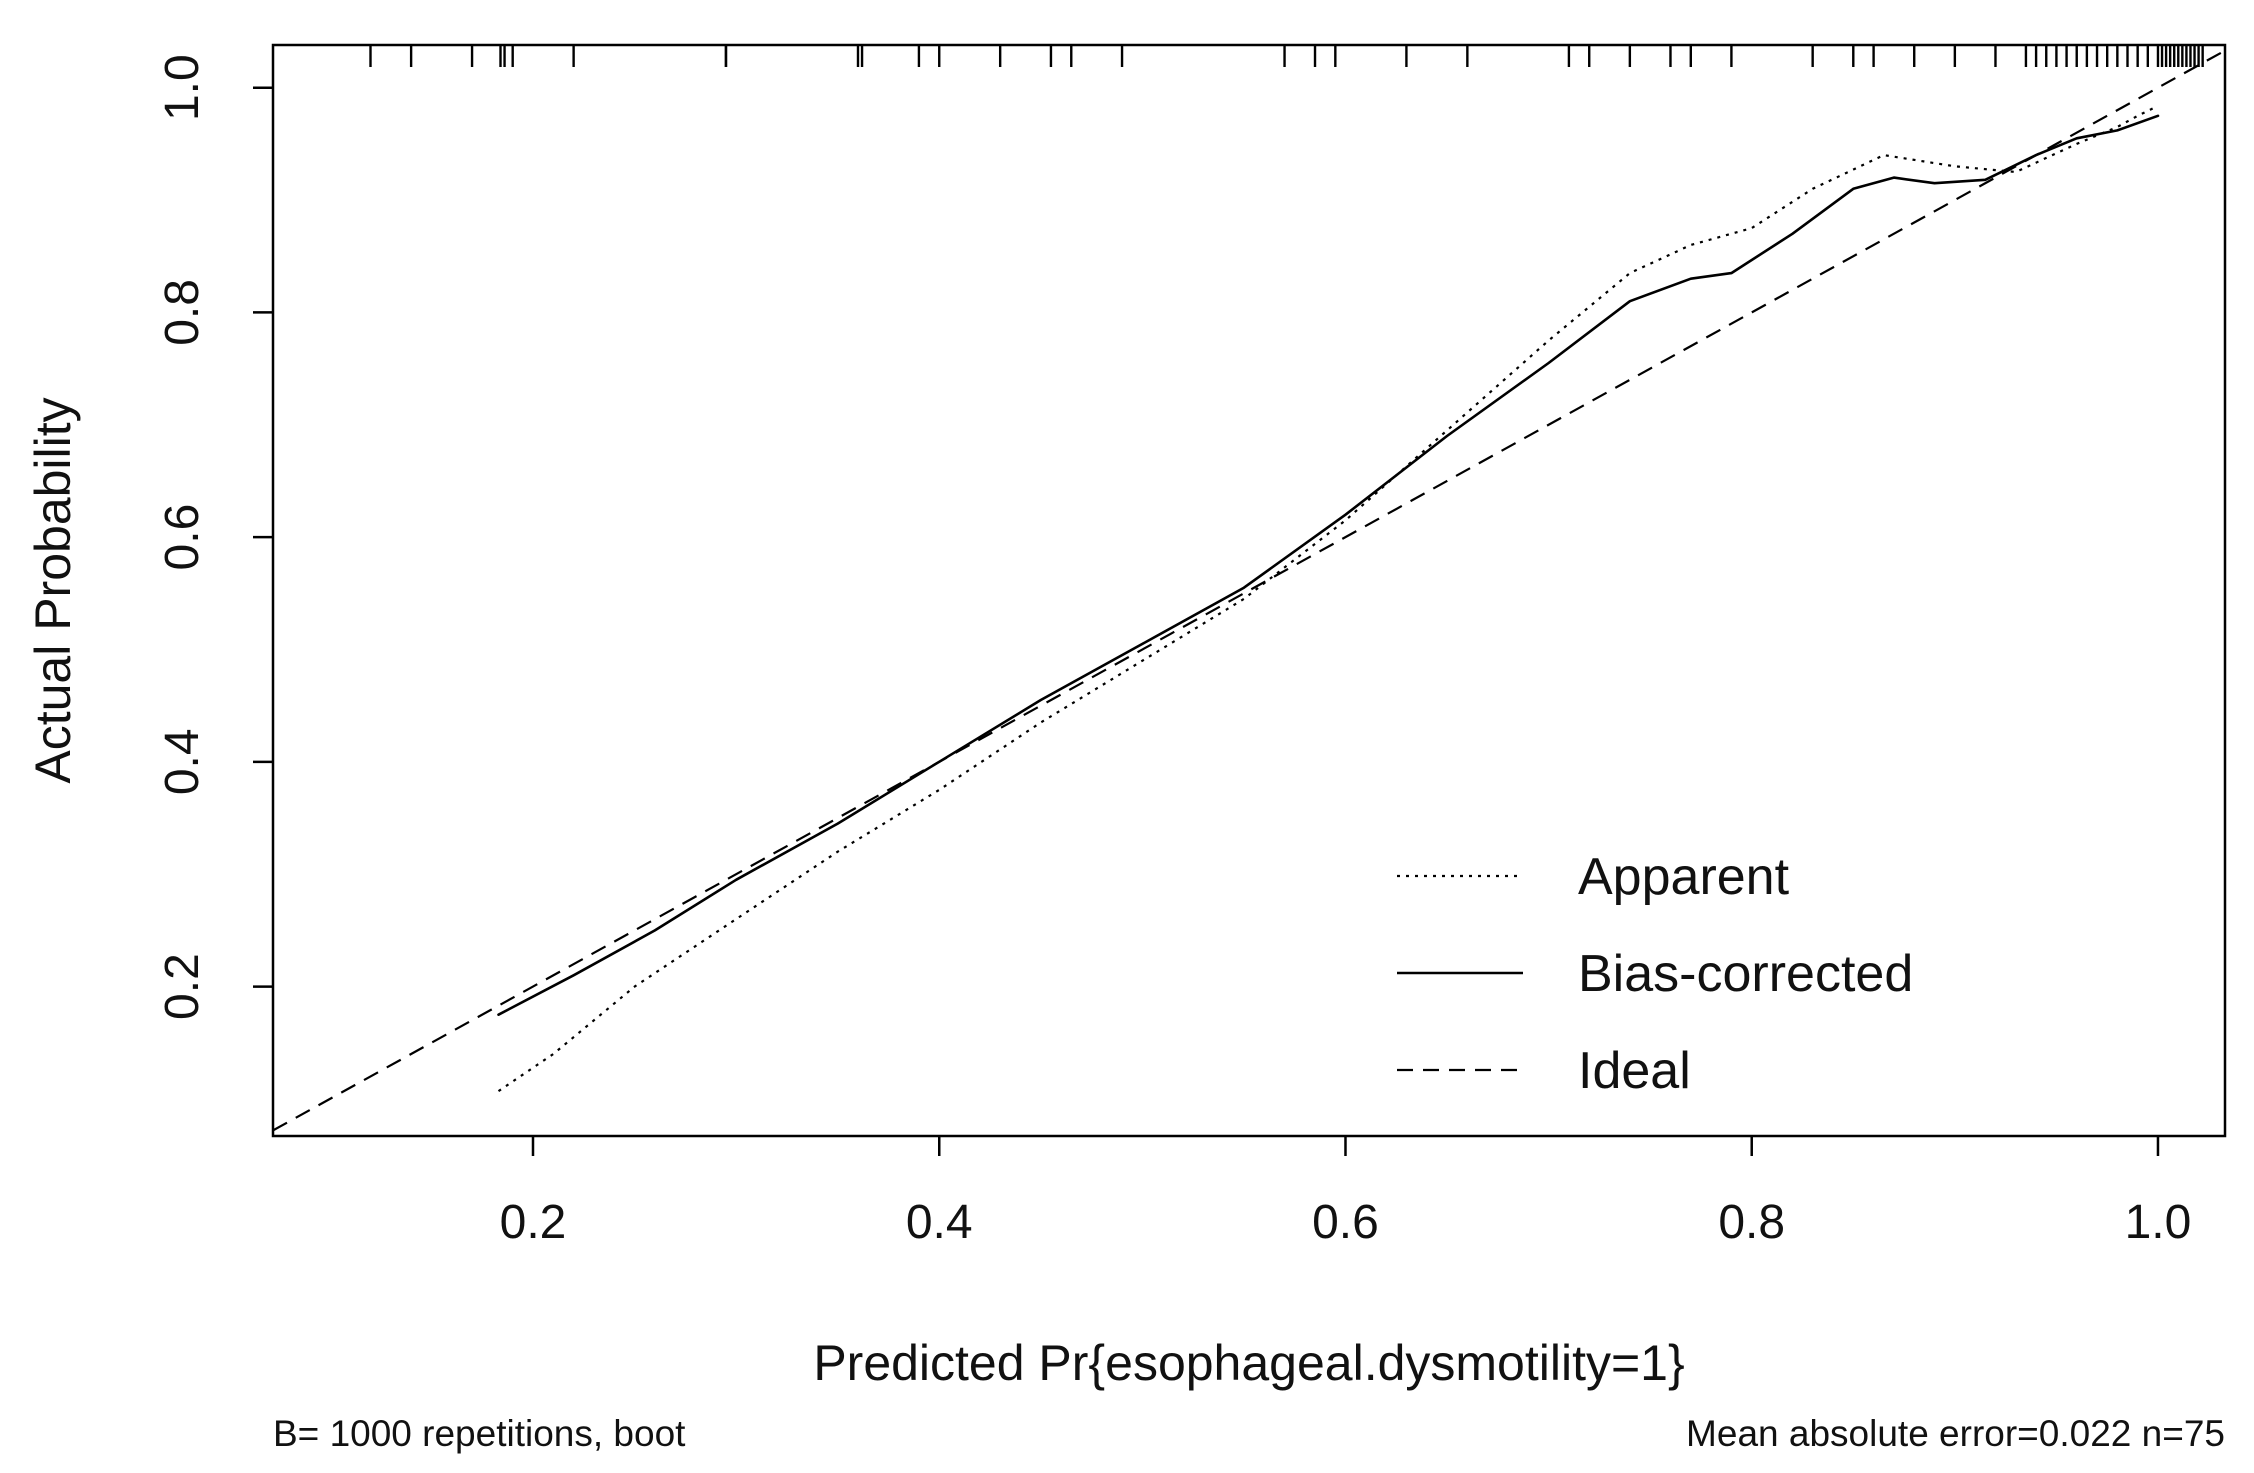  I want to click on y-axis: 0.2 0.4 0.6 0.8 1.0, so click(214, 537).